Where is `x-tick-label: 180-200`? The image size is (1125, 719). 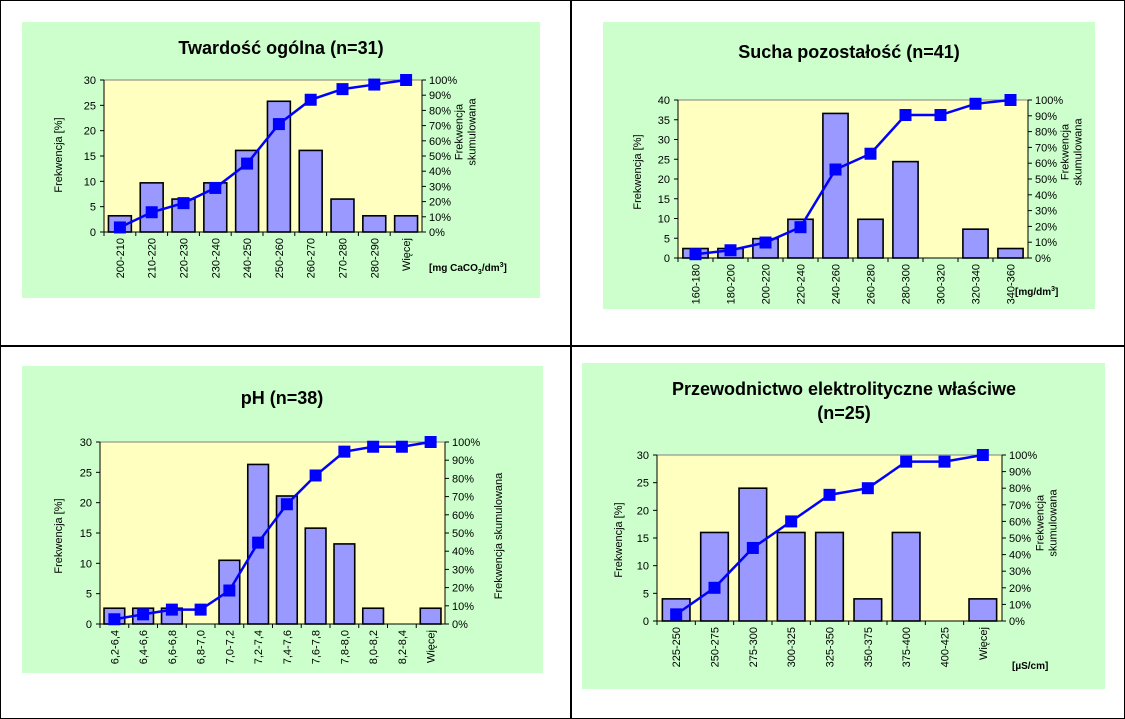
x-tick-label: 180-200 is located at coordinates (732, 284).